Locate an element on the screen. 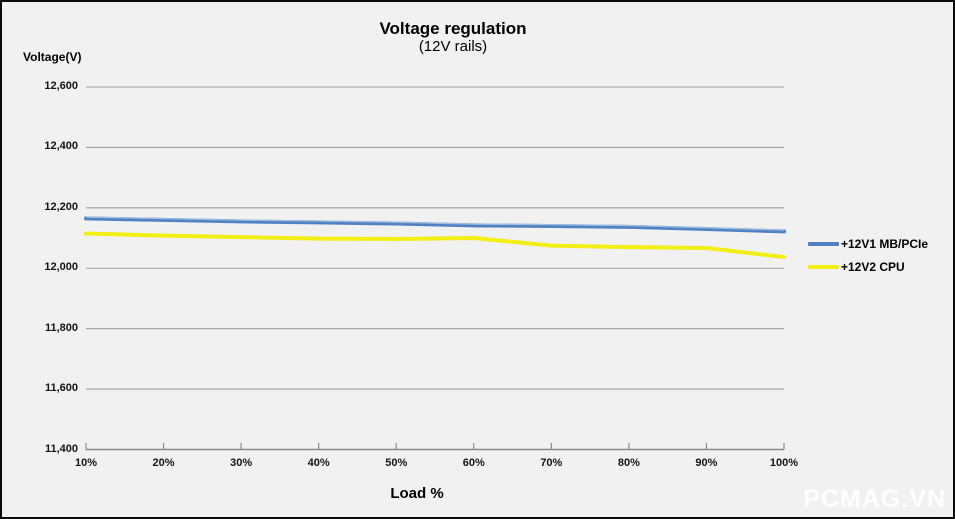 This screenshot has height=519, width=955. x-tick-label: 20% is located at coordinates (163, 463).